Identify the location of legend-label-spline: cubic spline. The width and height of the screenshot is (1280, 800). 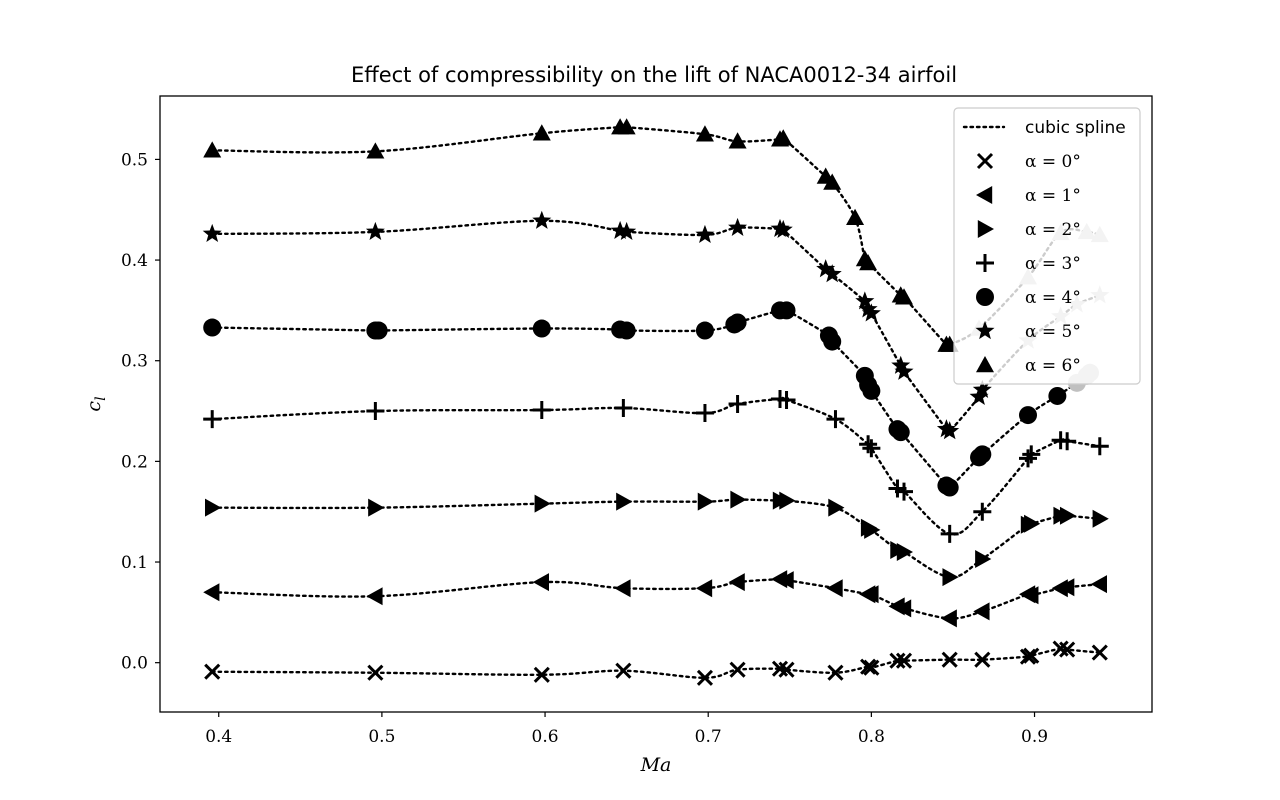
(1075, 128).